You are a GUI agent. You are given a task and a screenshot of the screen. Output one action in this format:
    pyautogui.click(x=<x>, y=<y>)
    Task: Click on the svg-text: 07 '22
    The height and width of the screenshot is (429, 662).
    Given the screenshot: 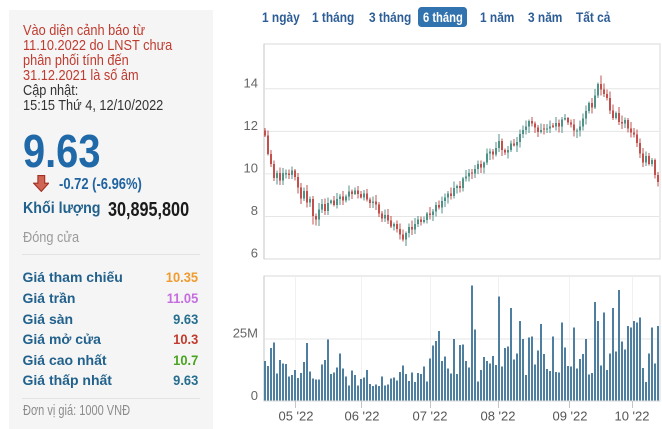 What is the action you would take?
    pyautogui.click(x=429, y=416)
    